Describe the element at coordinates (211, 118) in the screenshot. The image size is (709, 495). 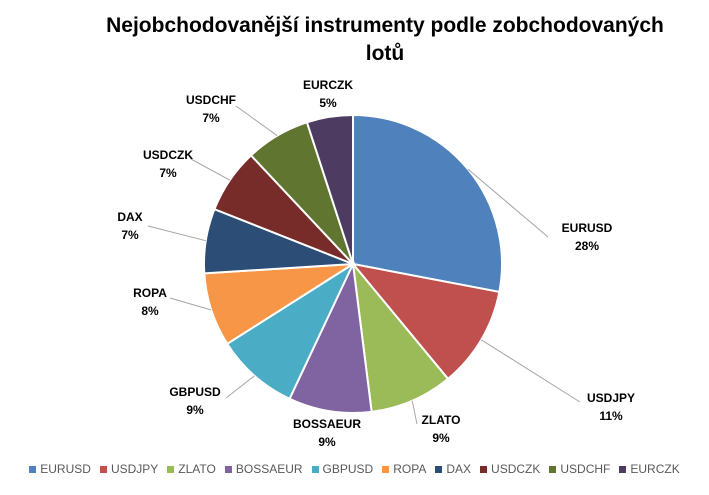
I see `slice-value-usdchf: 7%` at that location.